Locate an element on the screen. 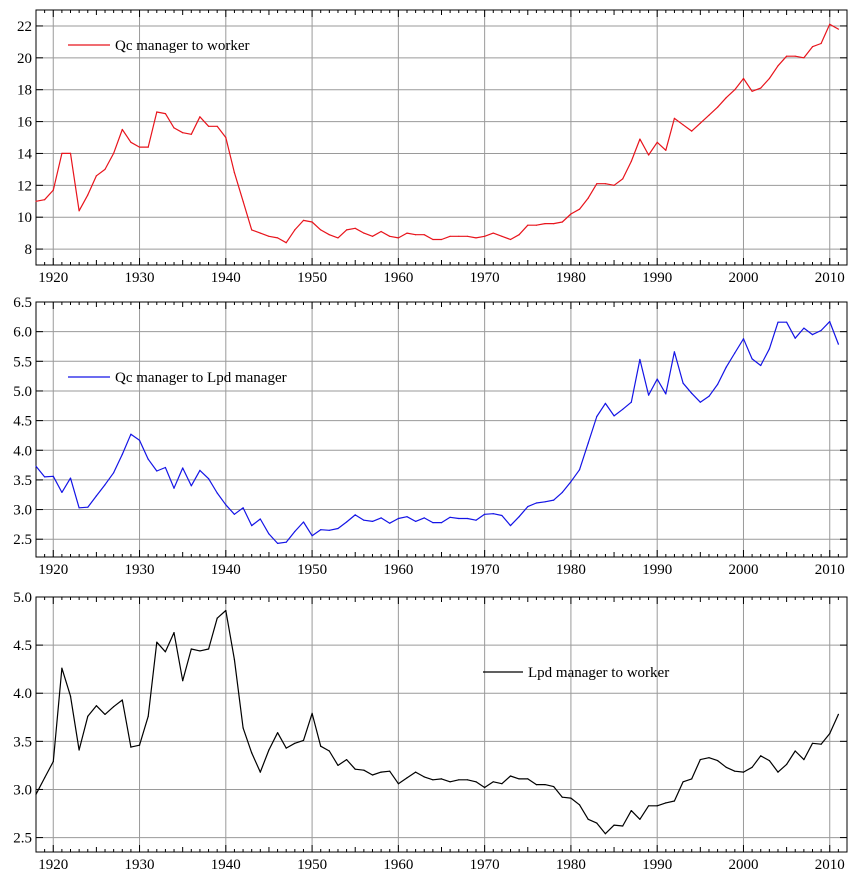 This screenshot has width=852, height=877. x-tick-label: 1980 is located at coordinates (571, 865).